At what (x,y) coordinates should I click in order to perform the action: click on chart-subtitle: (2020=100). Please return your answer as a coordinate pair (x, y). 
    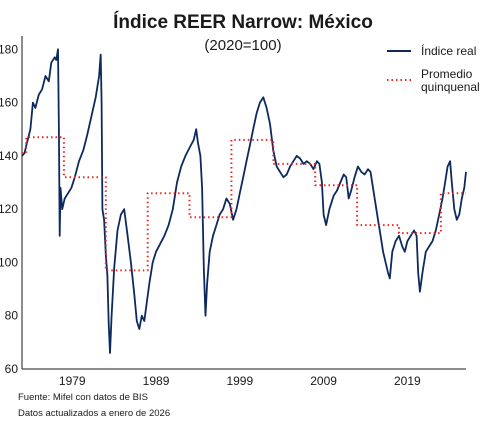
    Looking at the image, I should click on (242, 45).